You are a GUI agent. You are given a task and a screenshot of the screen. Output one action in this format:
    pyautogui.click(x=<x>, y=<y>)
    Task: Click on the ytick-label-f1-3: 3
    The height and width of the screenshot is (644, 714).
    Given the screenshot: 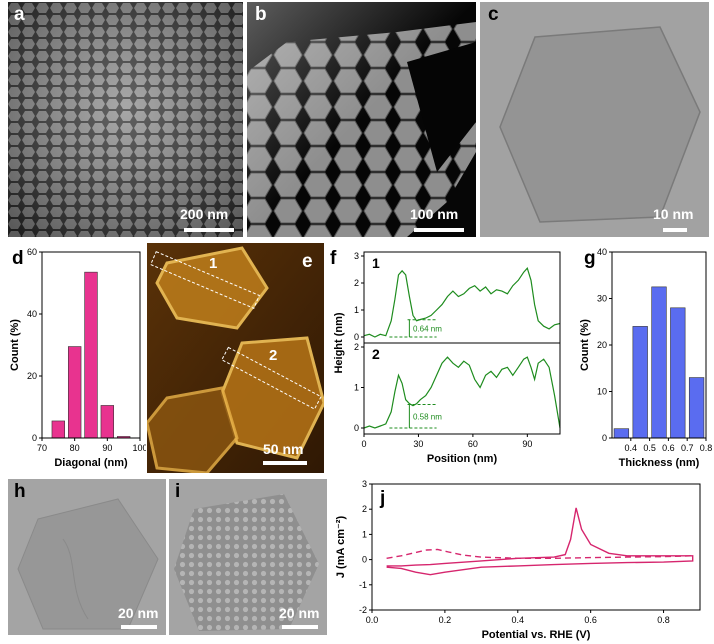 What is the action you would take?
    pyautogui.click(x=356, y=256)
    